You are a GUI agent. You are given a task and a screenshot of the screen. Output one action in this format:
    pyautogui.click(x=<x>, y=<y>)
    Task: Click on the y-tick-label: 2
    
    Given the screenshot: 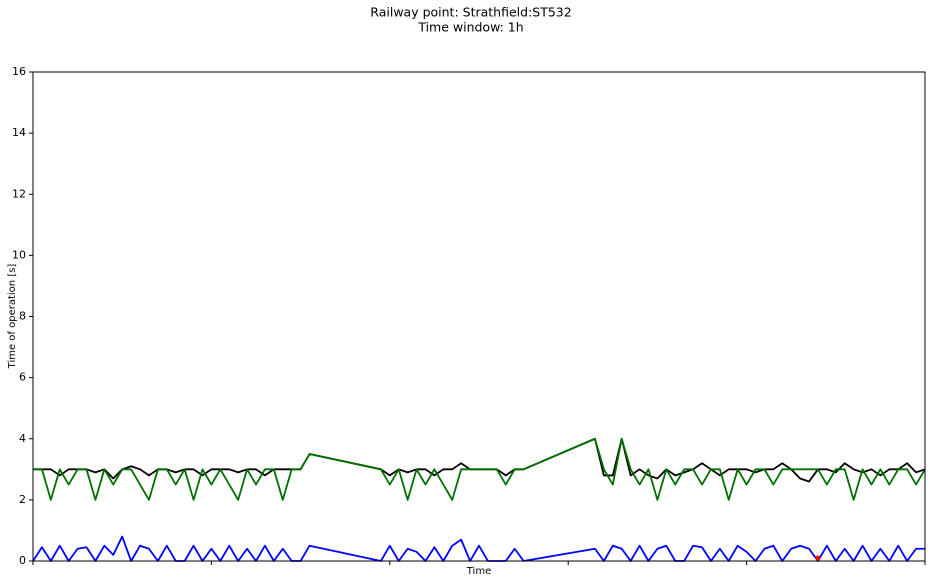 What is the action you would take?
    pyautogui.click(x=22, y=499)
    